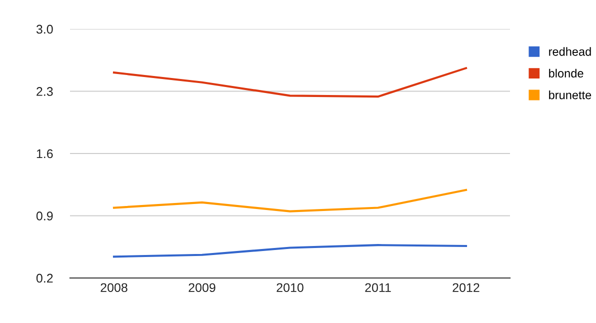  I want to click on y-tick-label: 3.0, so click(44, 29).